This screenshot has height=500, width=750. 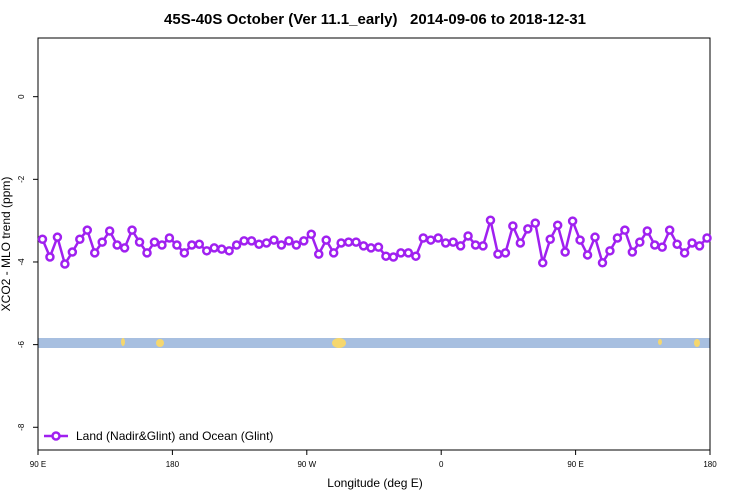 What do you see at coordinates (21, 345) in the screenshot?
I see `y-tick-label: -6` at bounding box center [21, 345].